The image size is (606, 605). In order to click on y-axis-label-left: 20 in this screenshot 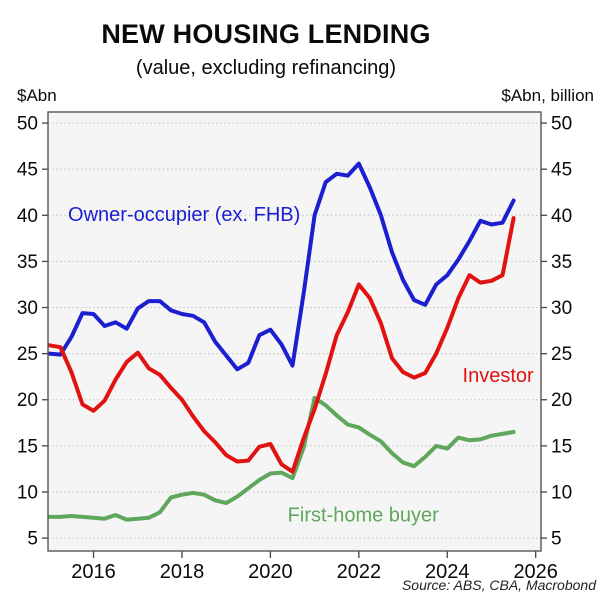, I will do `click(27, 400)`.